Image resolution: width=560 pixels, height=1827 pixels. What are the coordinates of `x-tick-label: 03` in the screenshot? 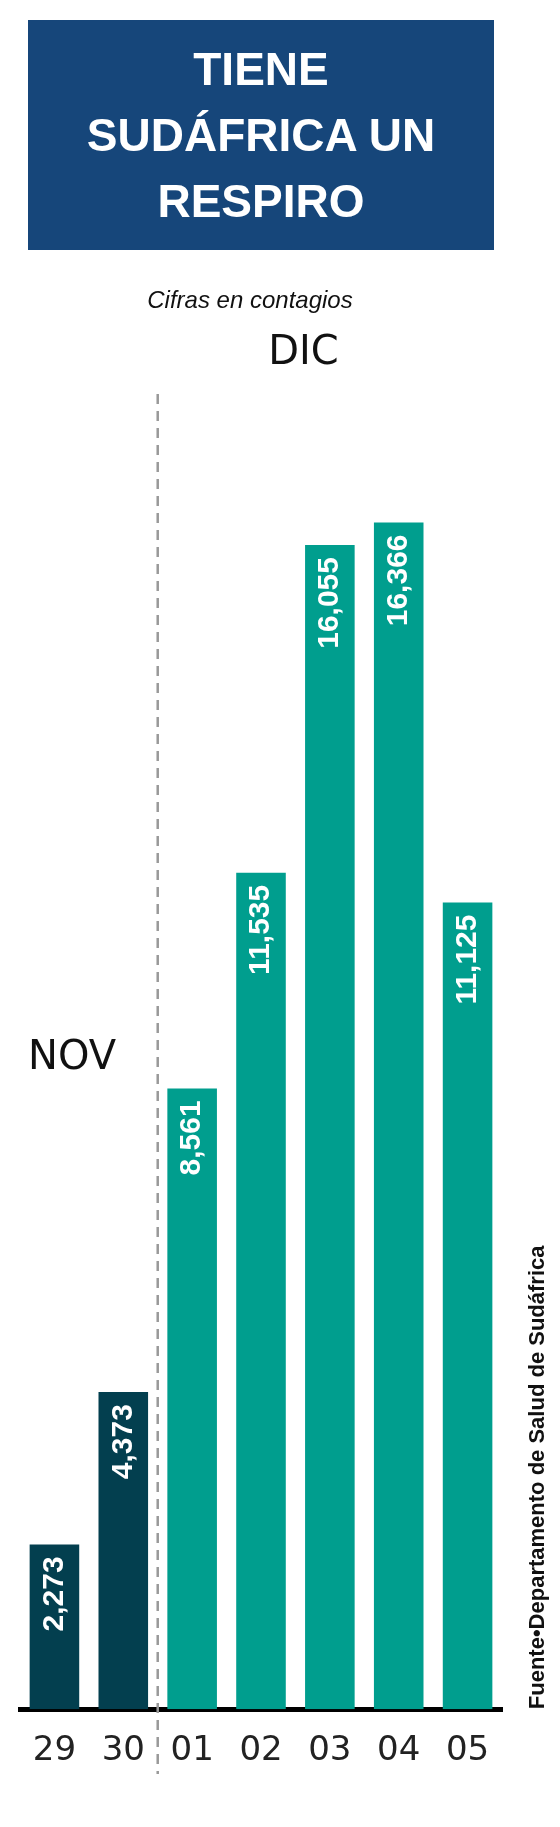 It's located at (330, 1748).